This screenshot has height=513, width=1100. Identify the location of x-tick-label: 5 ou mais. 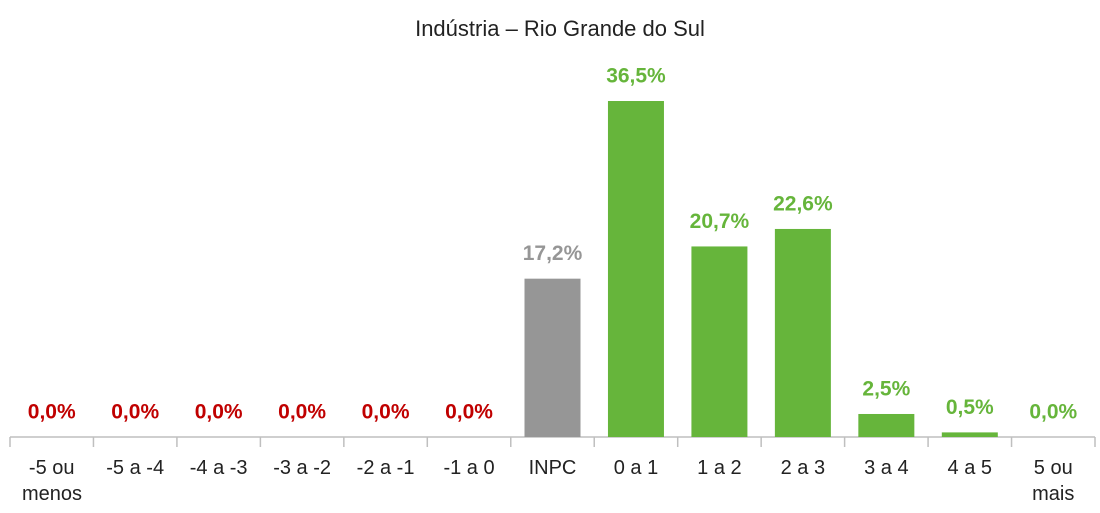
(1053, 481).